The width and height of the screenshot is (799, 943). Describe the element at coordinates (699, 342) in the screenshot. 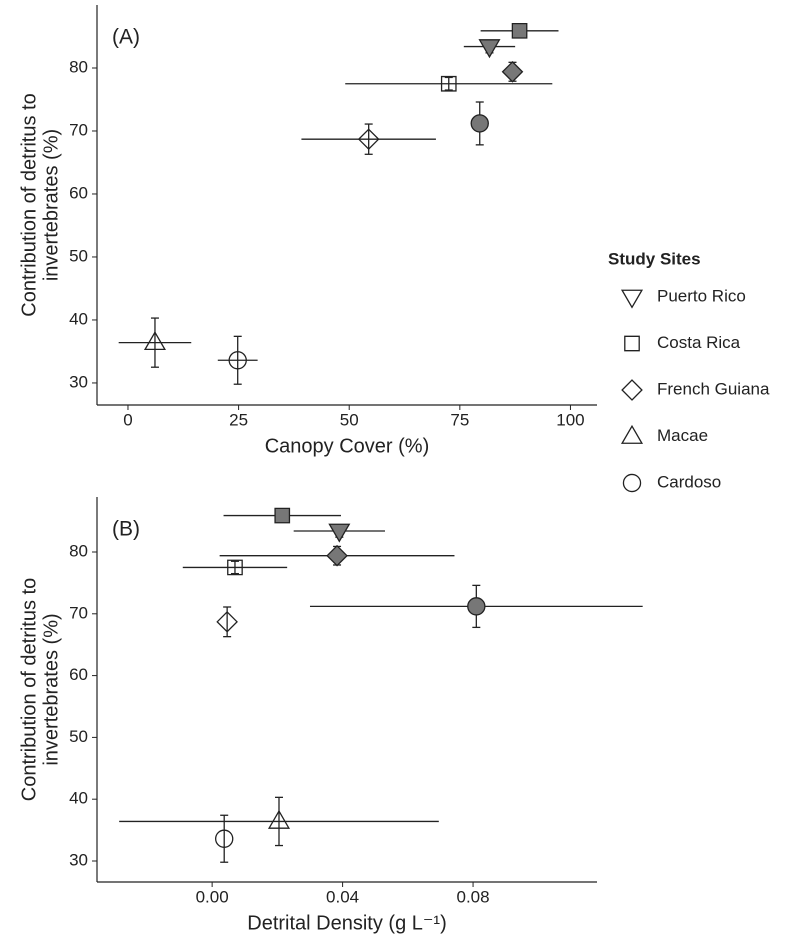

I see `legend-label: Costa Rica` at that location.